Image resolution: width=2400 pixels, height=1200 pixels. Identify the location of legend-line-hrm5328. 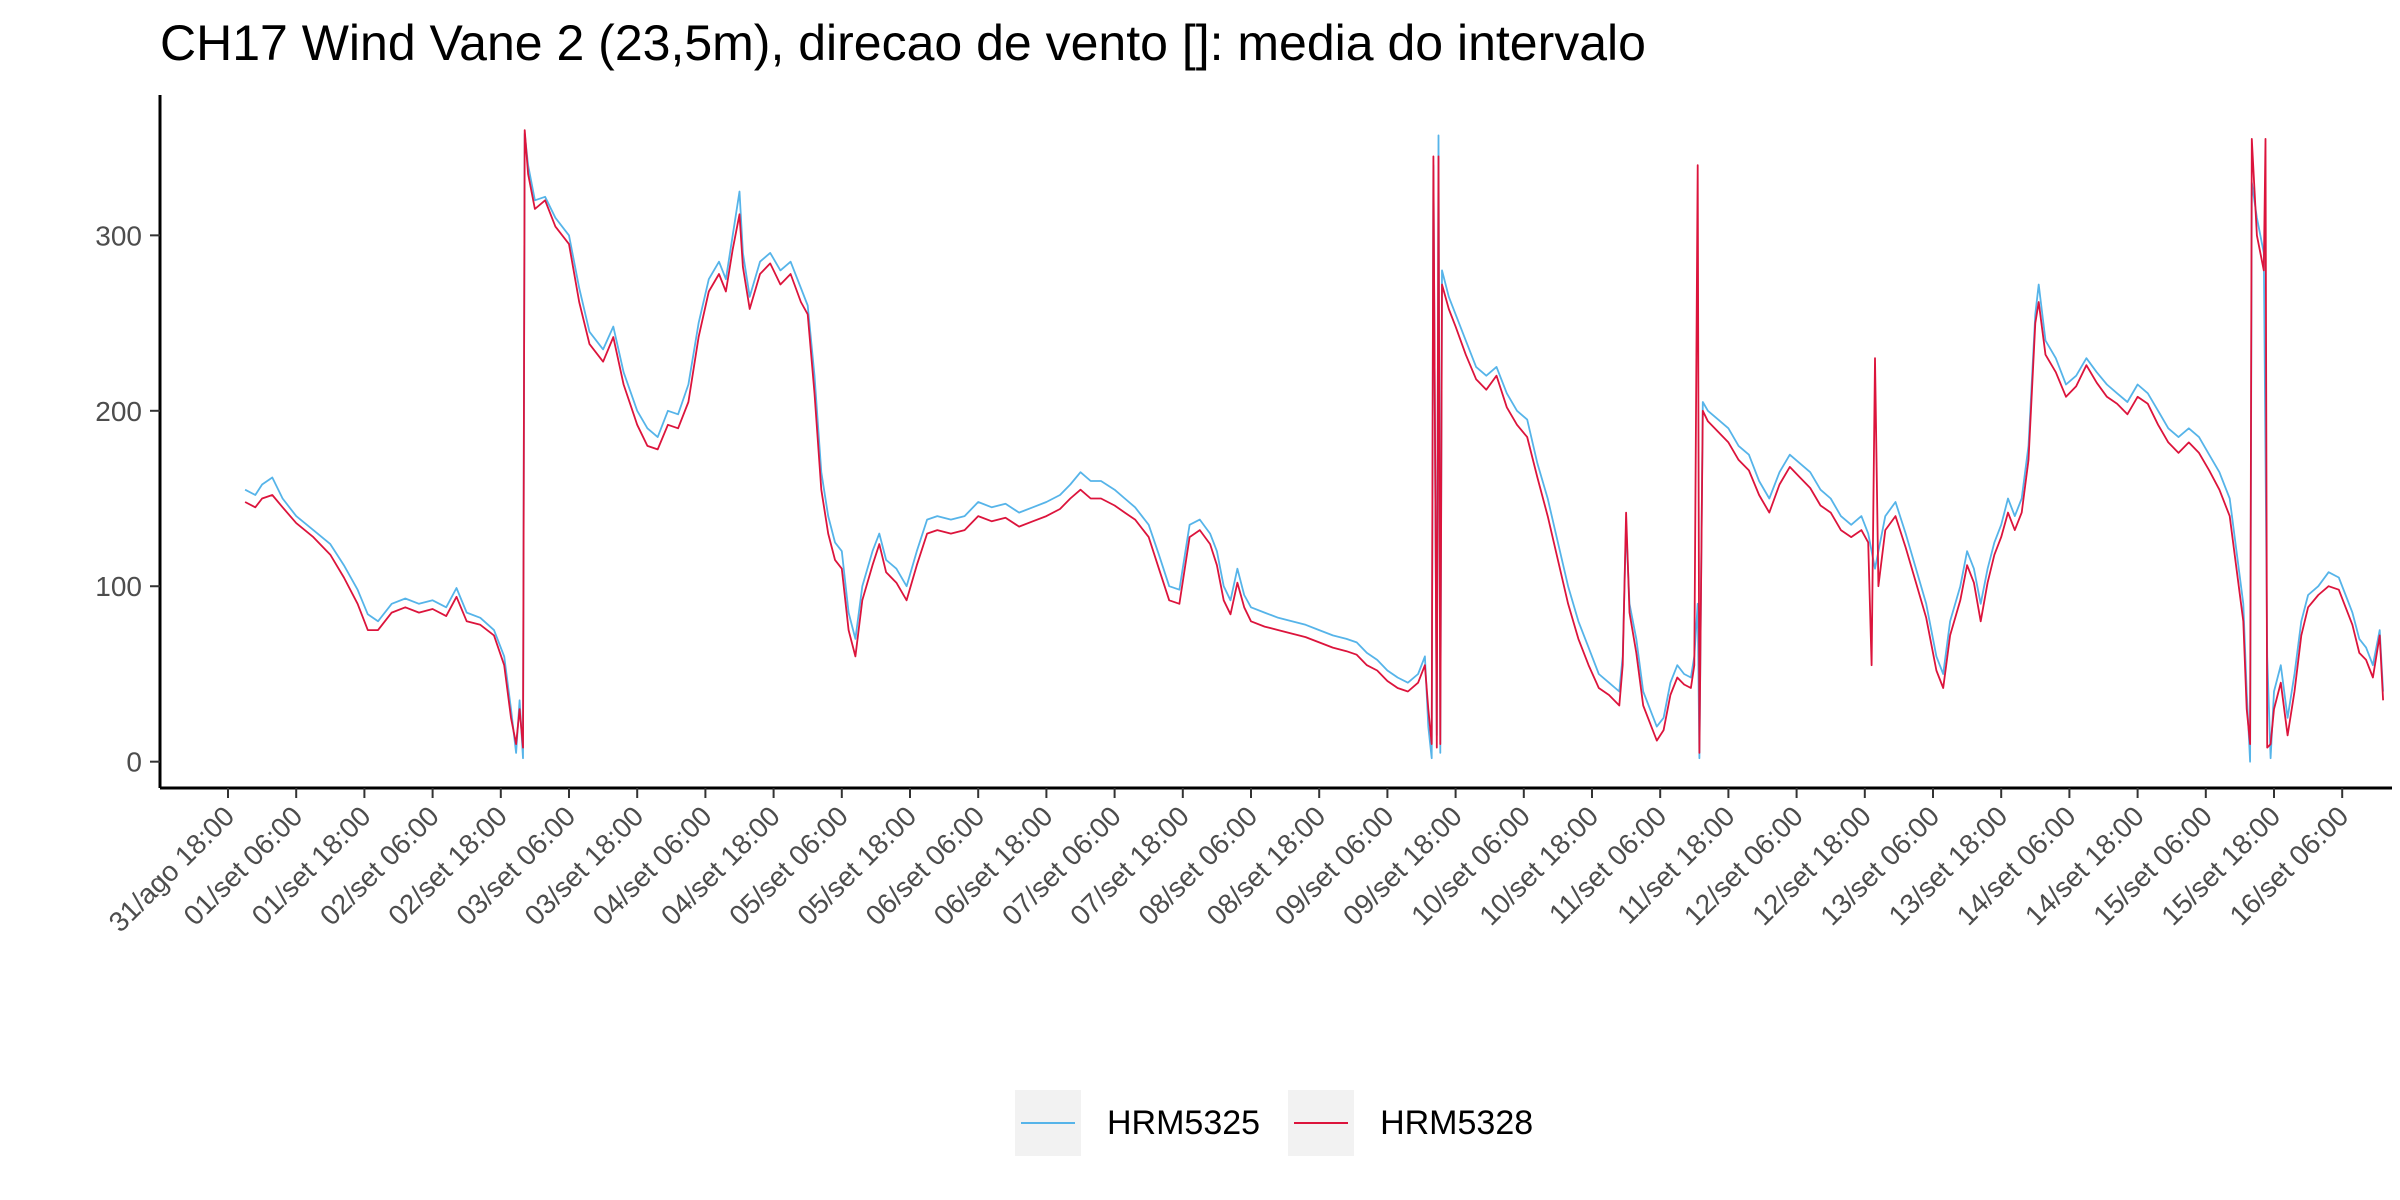
(1321, 1123).